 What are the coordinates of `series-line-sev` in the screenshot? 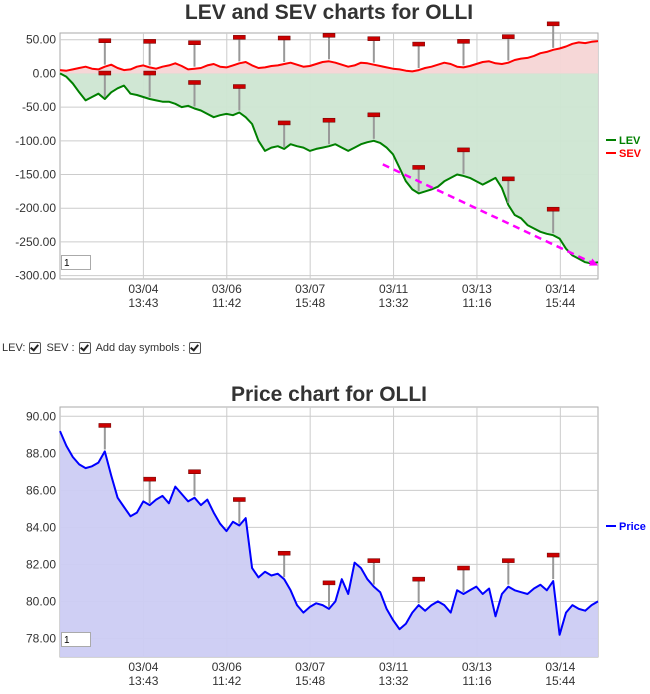 It's located at (329, 56).